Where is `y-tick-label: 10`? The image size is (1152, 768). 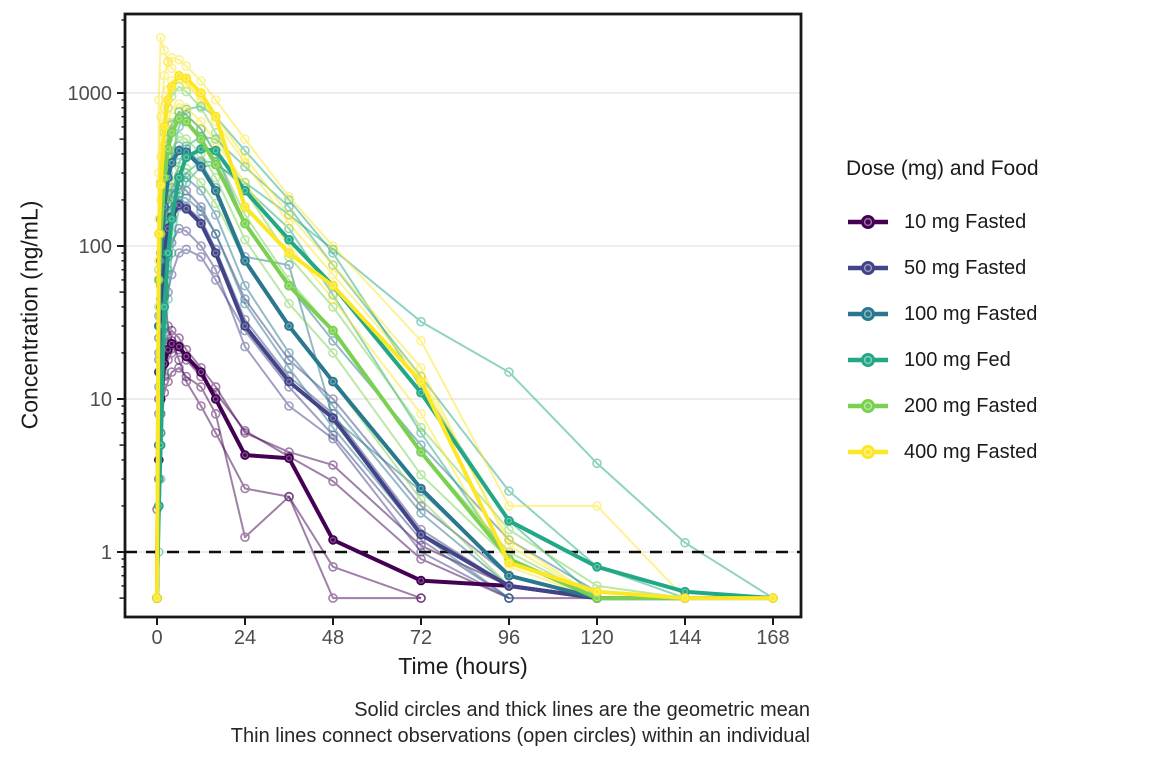
y-tick-label: 10 is located at coordinates (101, 400).